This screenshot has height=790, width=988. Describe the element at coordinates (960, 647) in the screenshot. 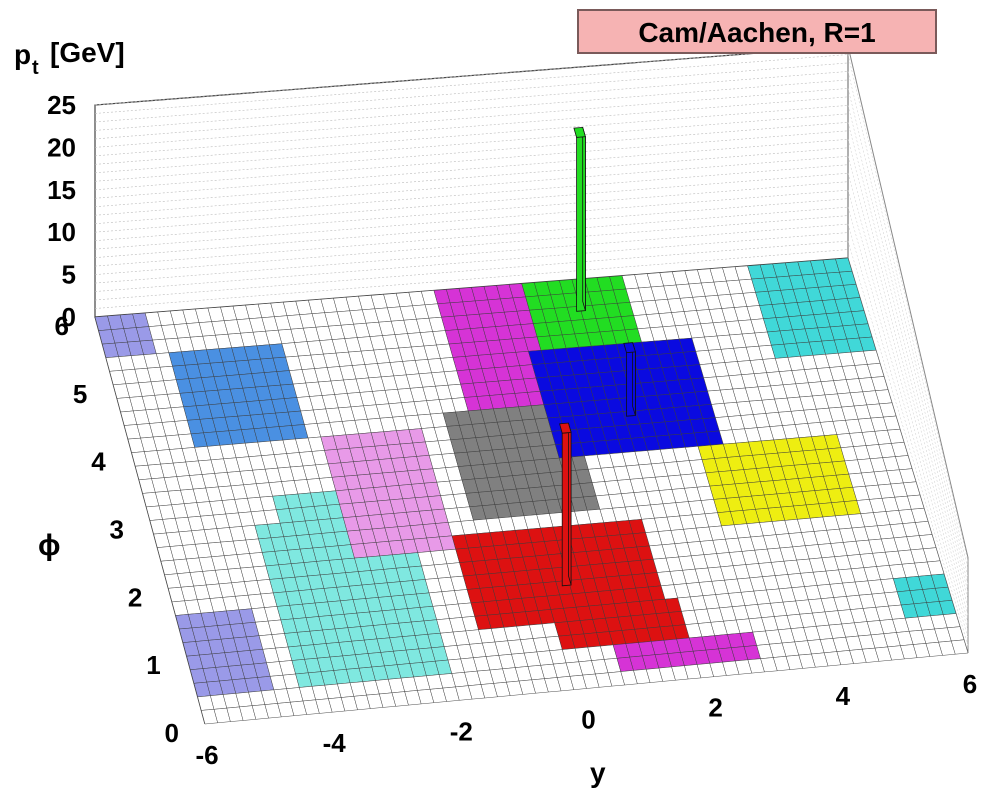

I see `floor-cell` at that location.